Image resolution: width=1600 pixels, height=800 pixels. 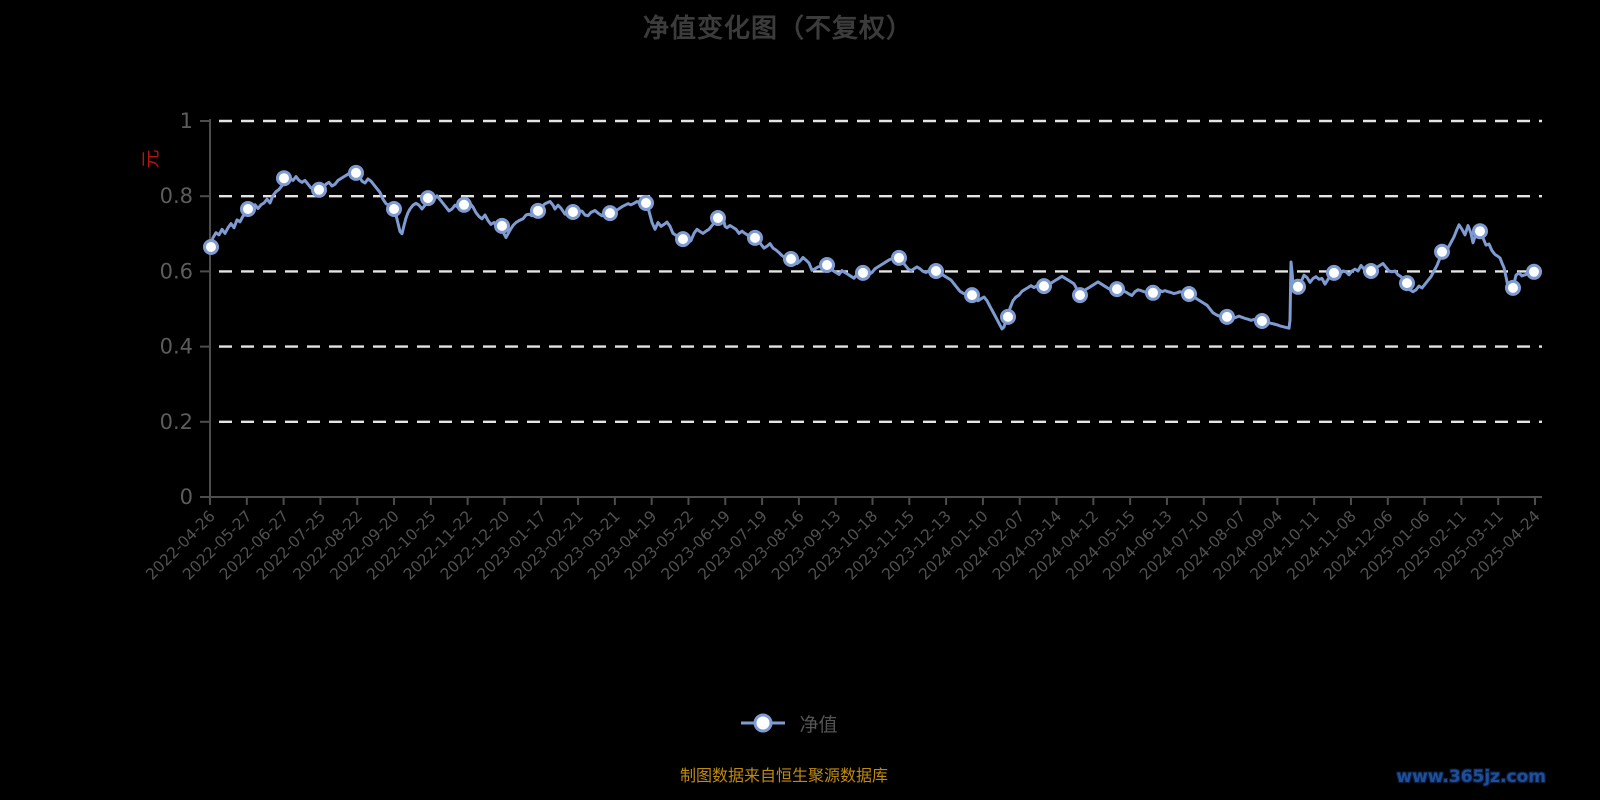 I want to click on legend-line-marker-icon, so click(x=763, y=723).